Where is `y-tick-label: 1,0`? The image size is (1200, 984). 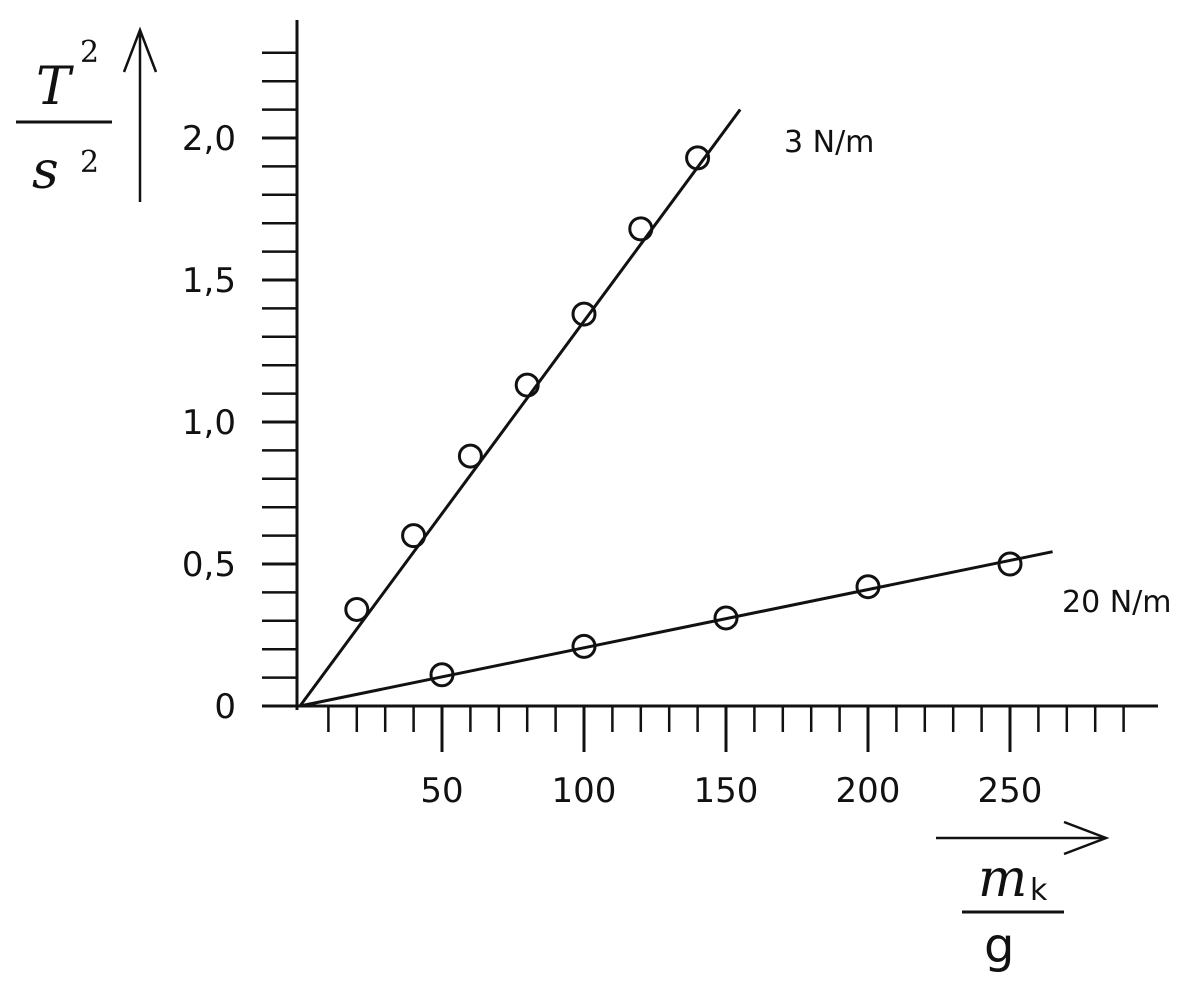 y-tick-label: 1,0 is located at coordinates (209, 423).